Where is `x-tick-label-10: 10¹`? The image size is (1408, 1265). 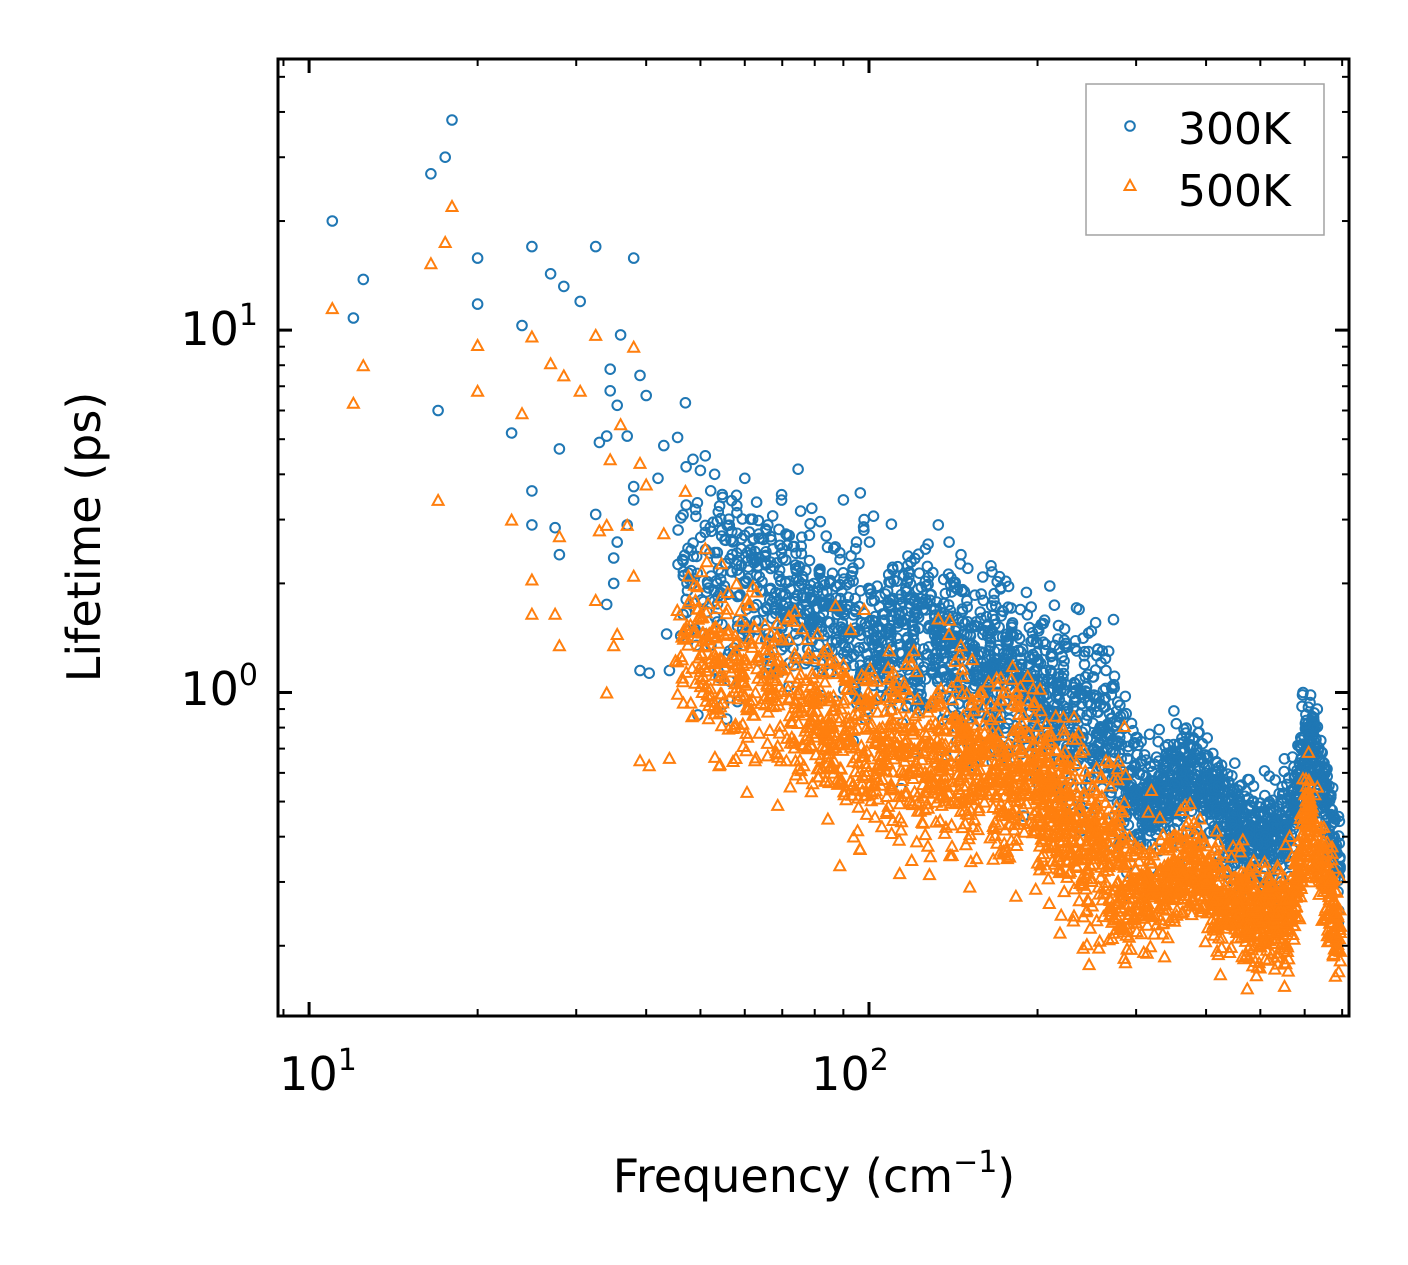 x-tick-label-10: 10¹ is located at coordinates (318, 1072).